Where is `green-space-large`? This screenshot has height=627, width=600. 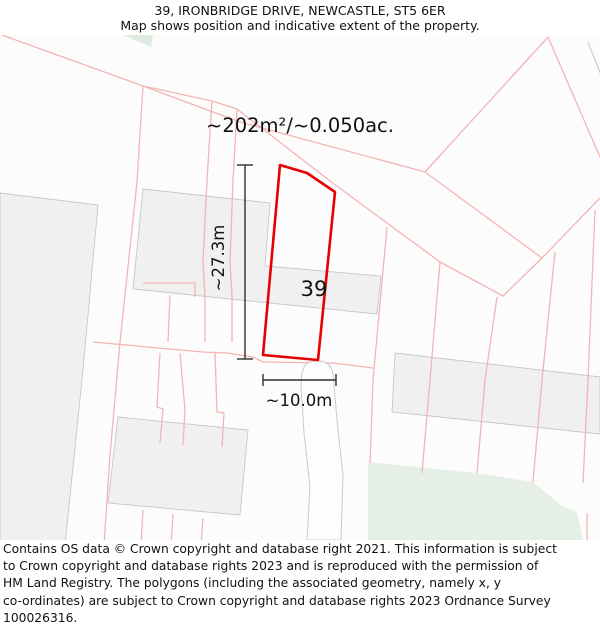 green-space-large is located at coordinates (475, 501).